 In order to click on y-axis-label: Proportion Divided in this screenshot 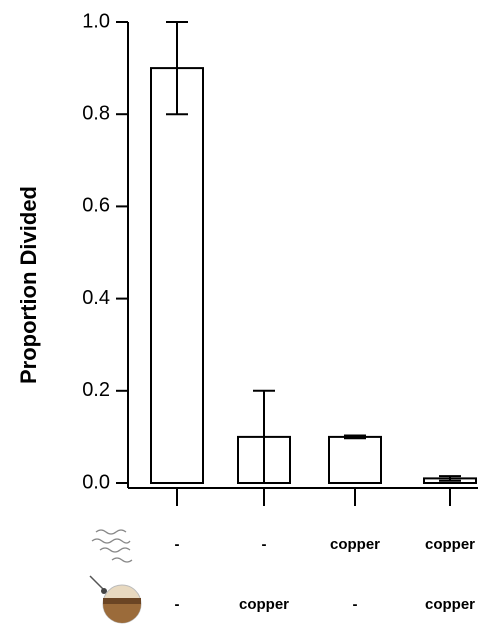, I will do `click(28, 285)`.